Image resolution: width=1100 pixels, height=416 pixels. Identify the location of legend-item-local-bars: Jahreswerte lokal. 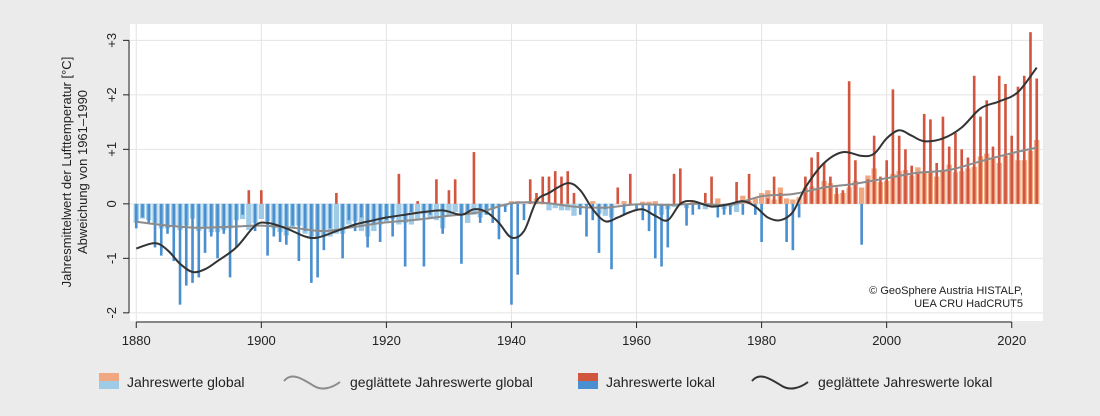
(646, 381).